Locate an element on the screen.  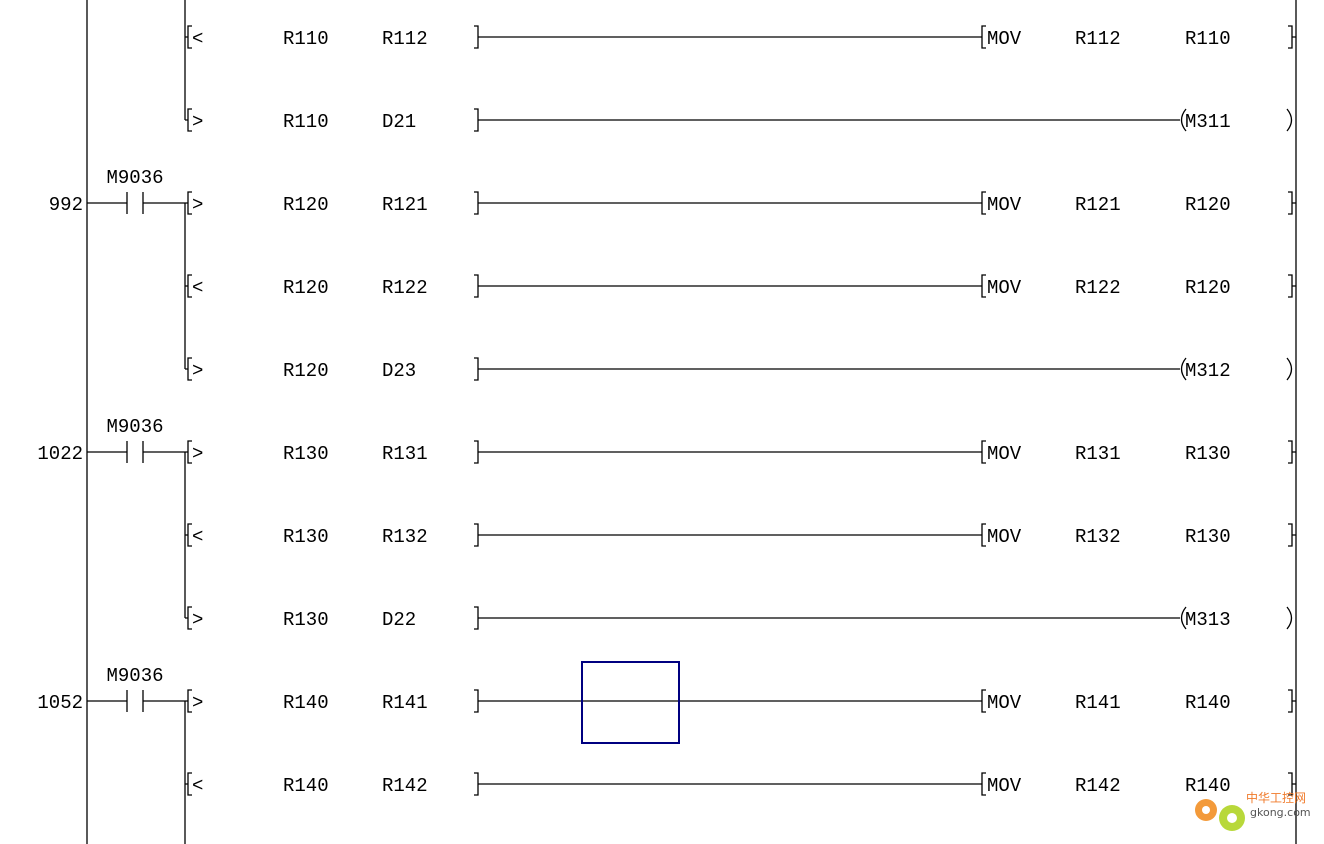
edit-cursor is located at coordinates (630, 702).